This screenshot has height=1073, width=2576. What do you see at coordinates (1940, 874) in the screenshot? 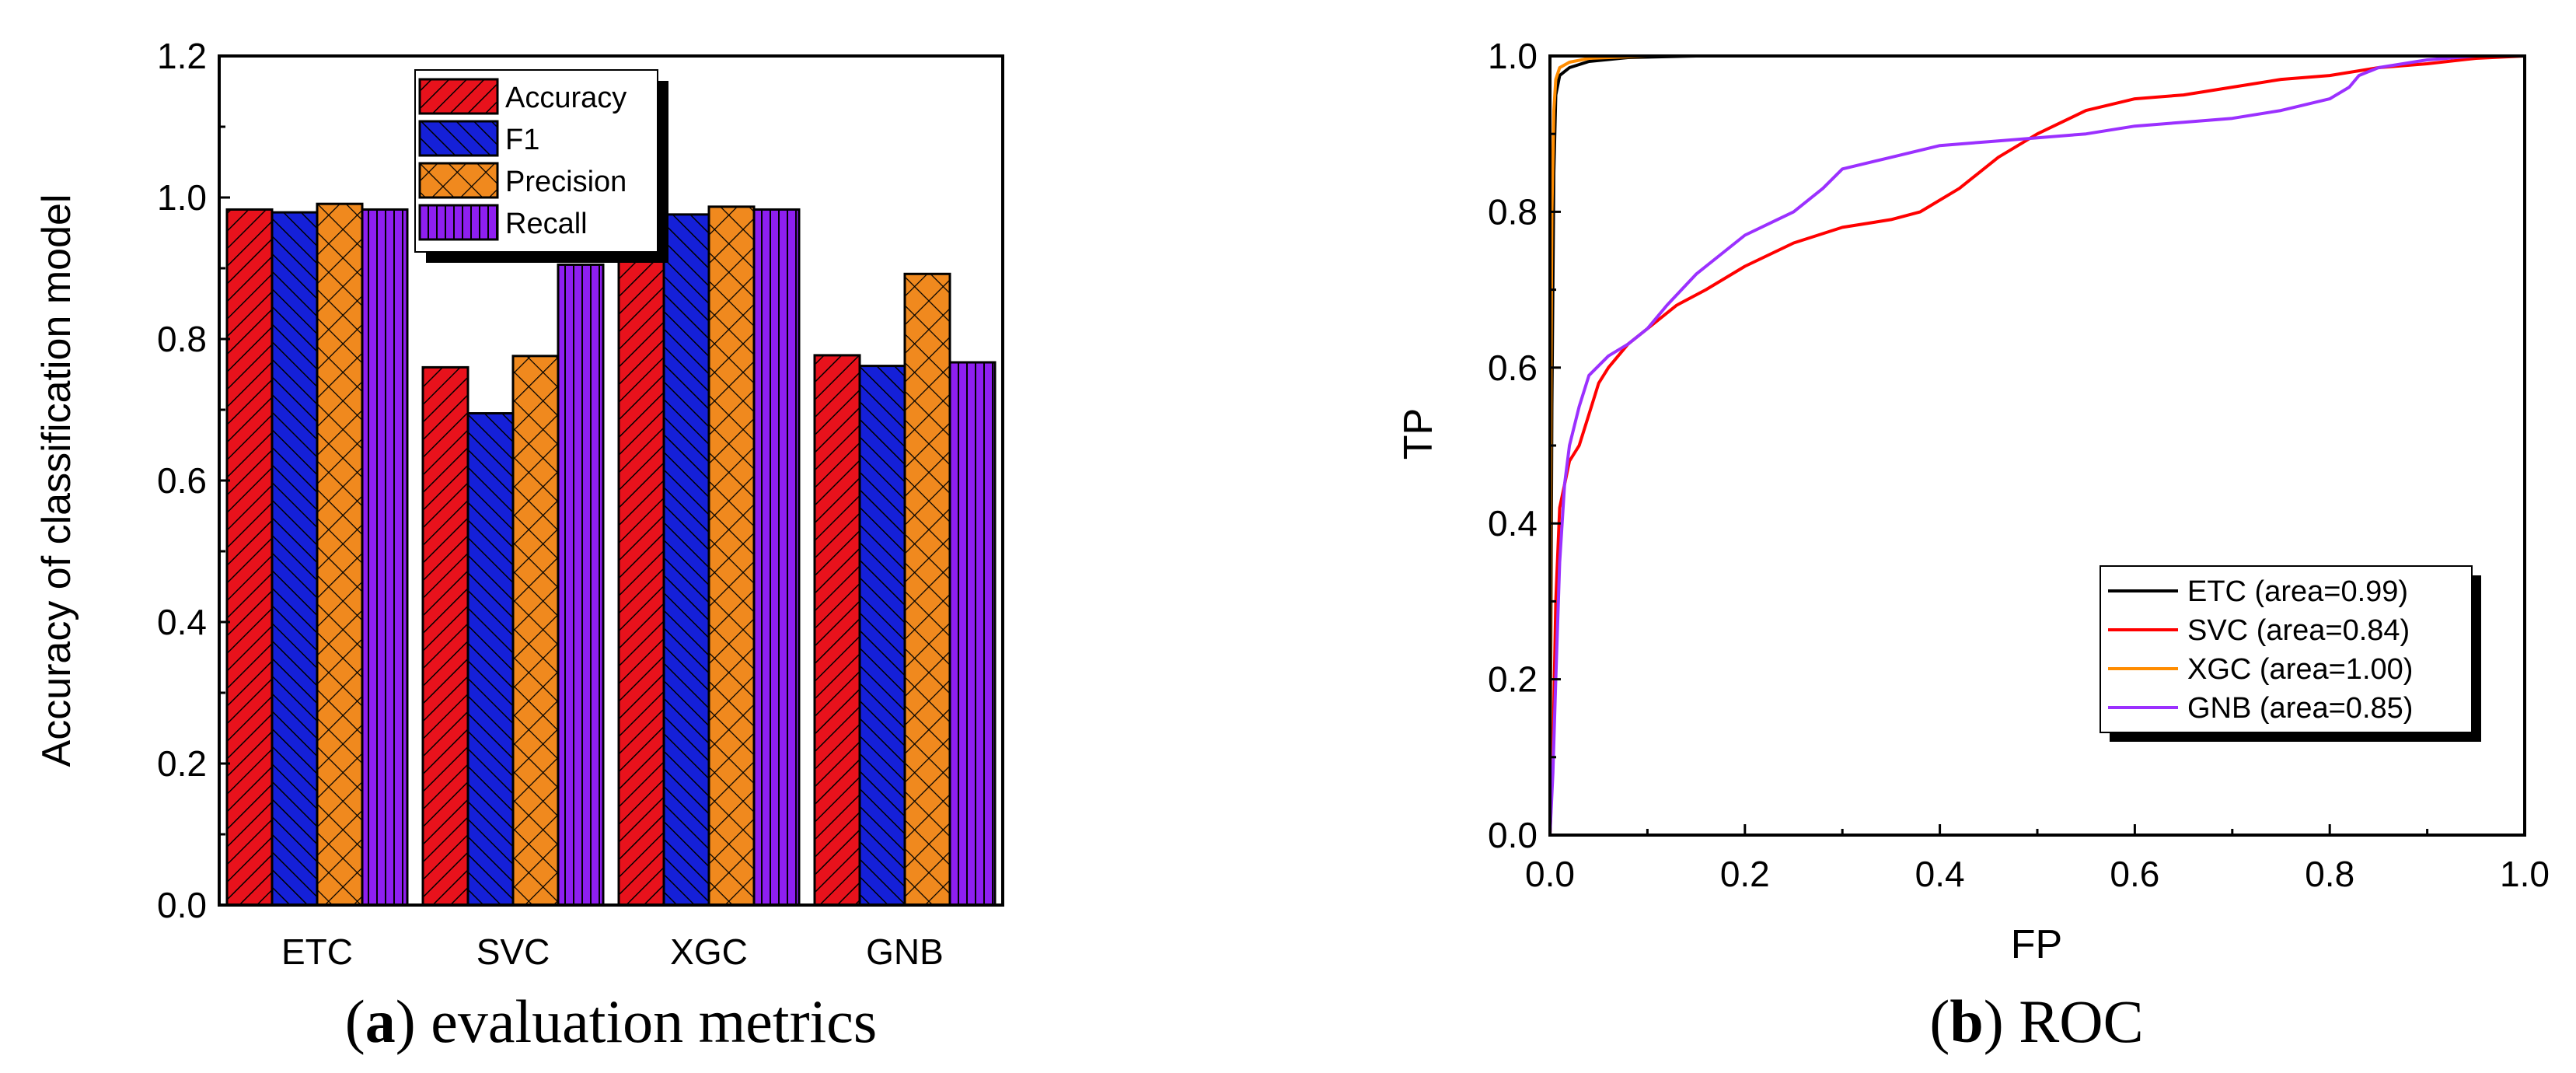
I see `x-tick-label: 0.4` at bounding box center [1940, 874].